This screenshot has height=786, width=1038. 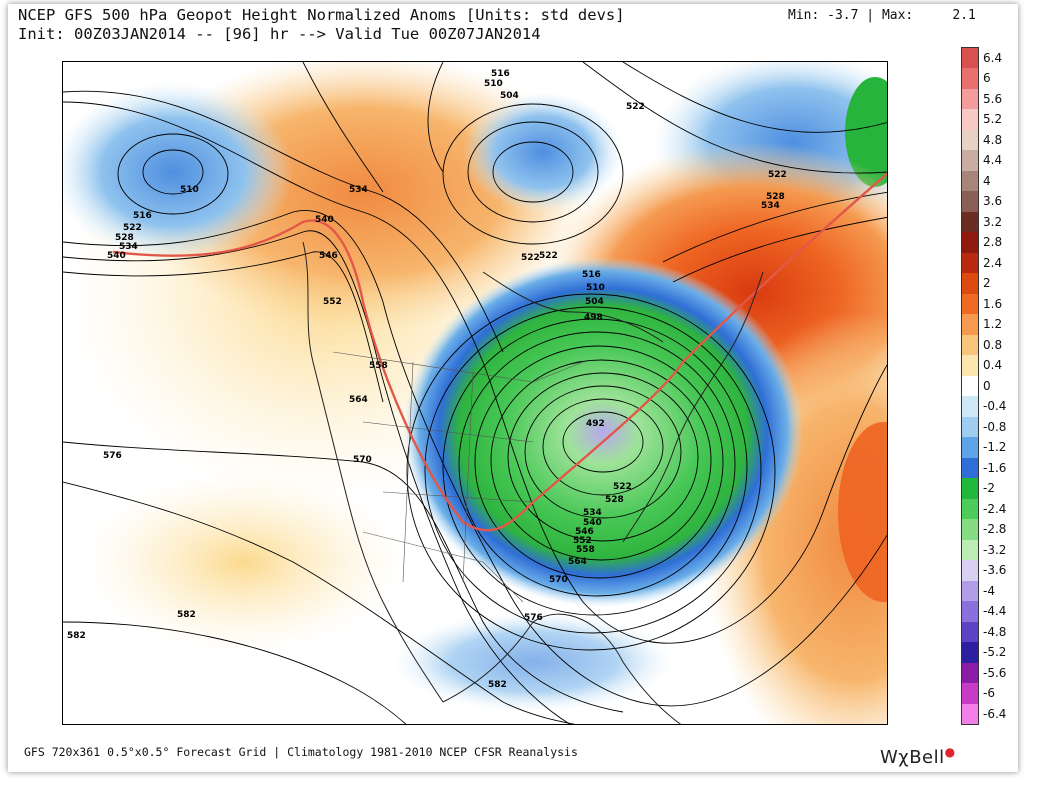 What do you see at coordinates (862, 512) in the screenshot?
I see `anomaly-atlantic-core` at bounding box center [862, 512].